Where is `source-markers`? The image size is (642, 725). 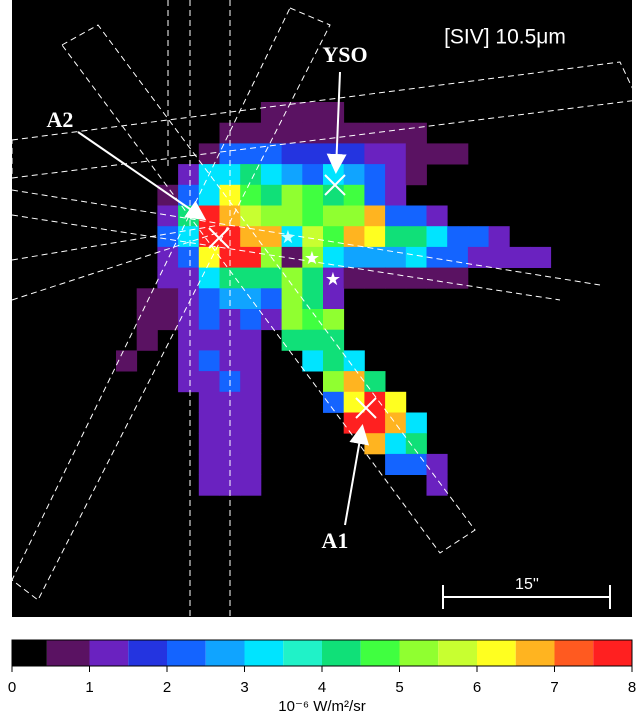 source-markers is located at coordinates (292, 296).